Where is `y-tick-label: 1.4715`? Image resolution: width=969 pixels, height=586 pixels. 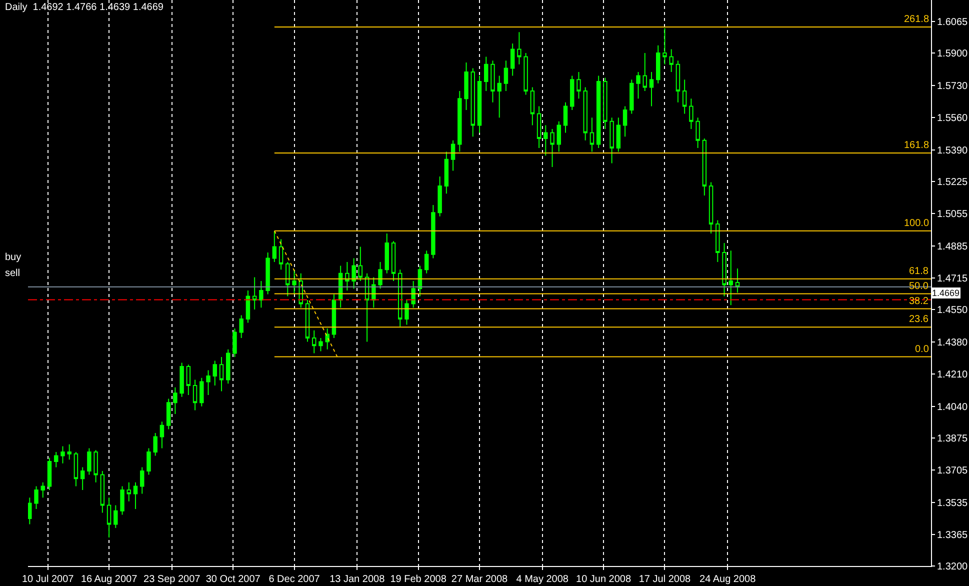
y-tick-label: 1.4715 is located at coordinates (952, 279).